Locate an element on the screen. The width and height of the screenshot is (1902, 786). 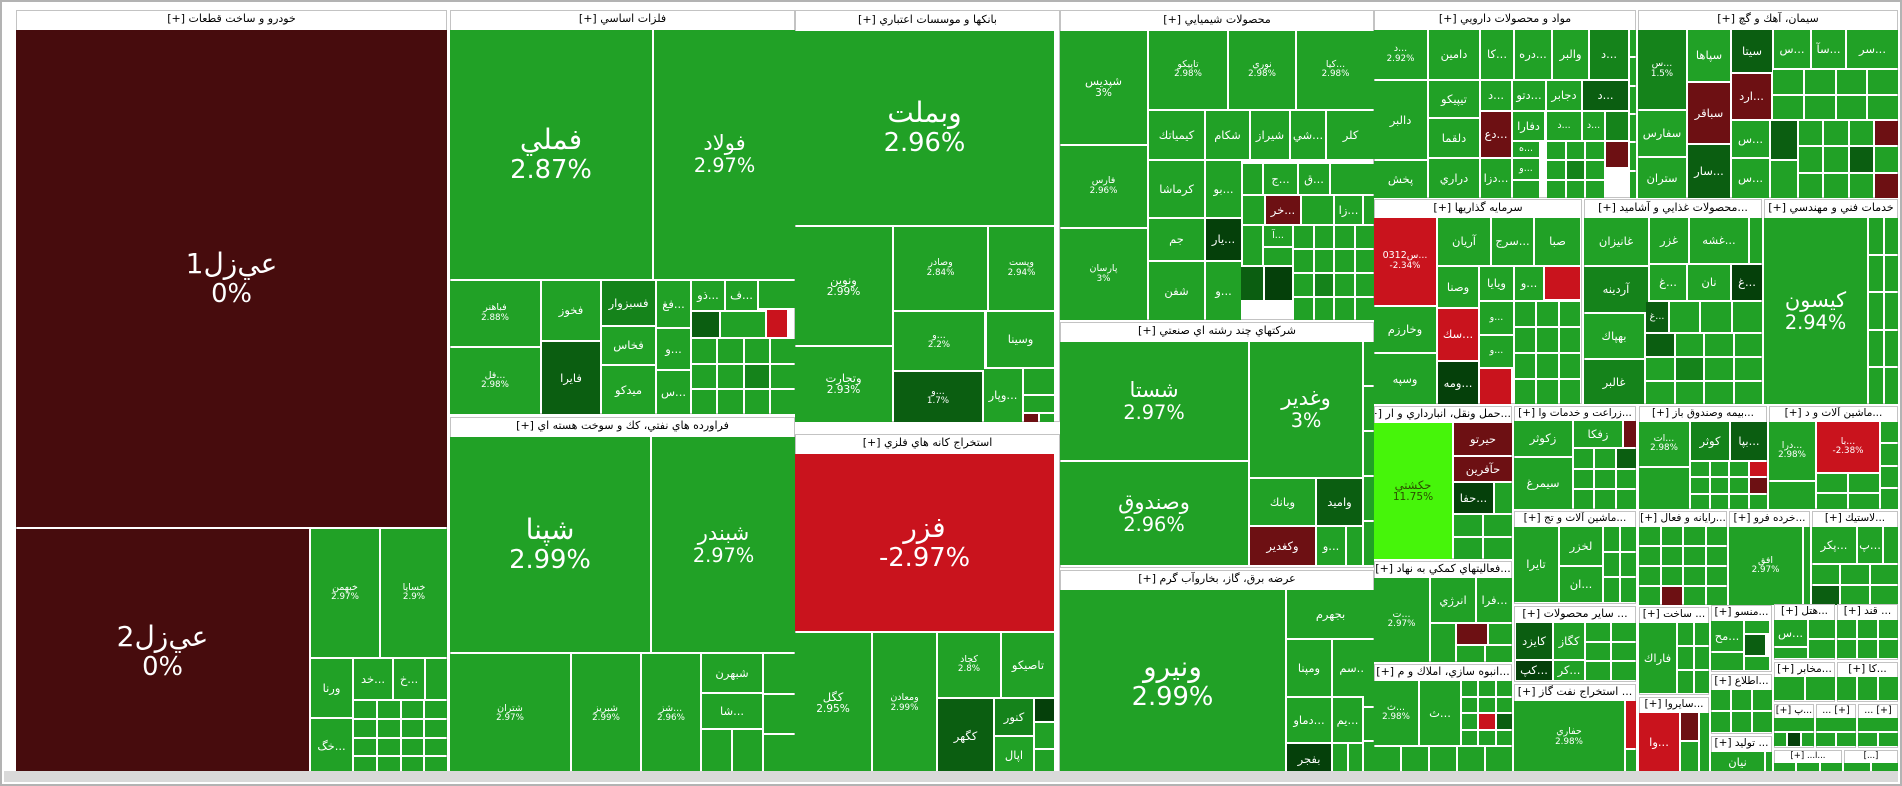
treemap-tile-g1: افق 2.97% is located at coordinates (1765, 566).